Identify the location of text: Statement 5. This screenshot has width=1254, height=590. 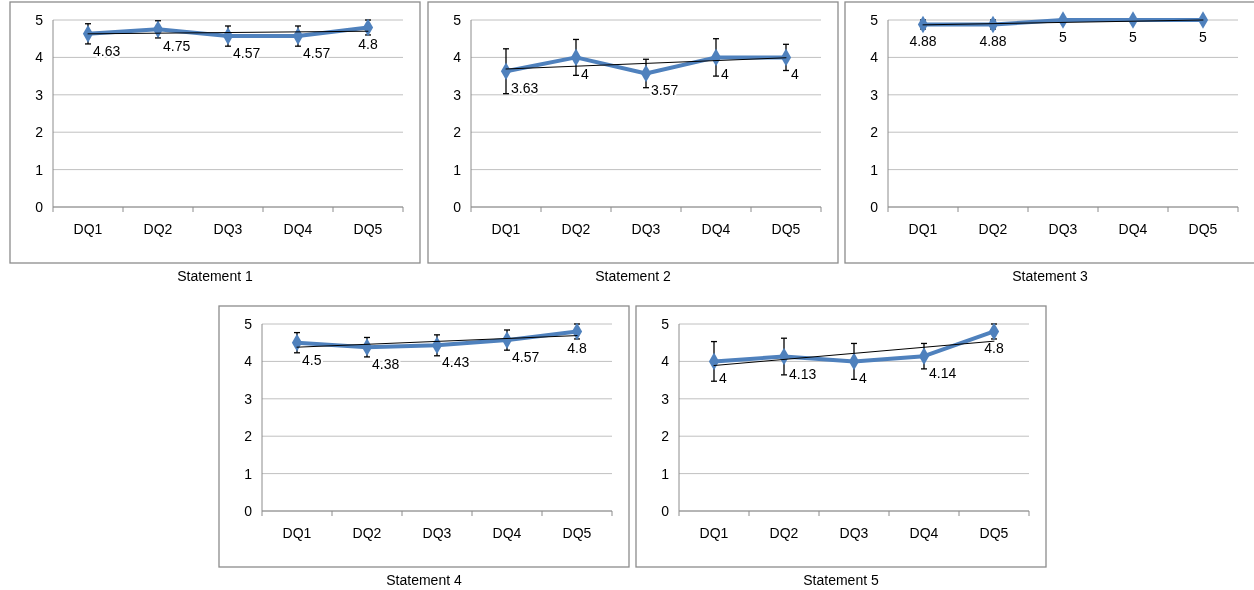
(841, 580).